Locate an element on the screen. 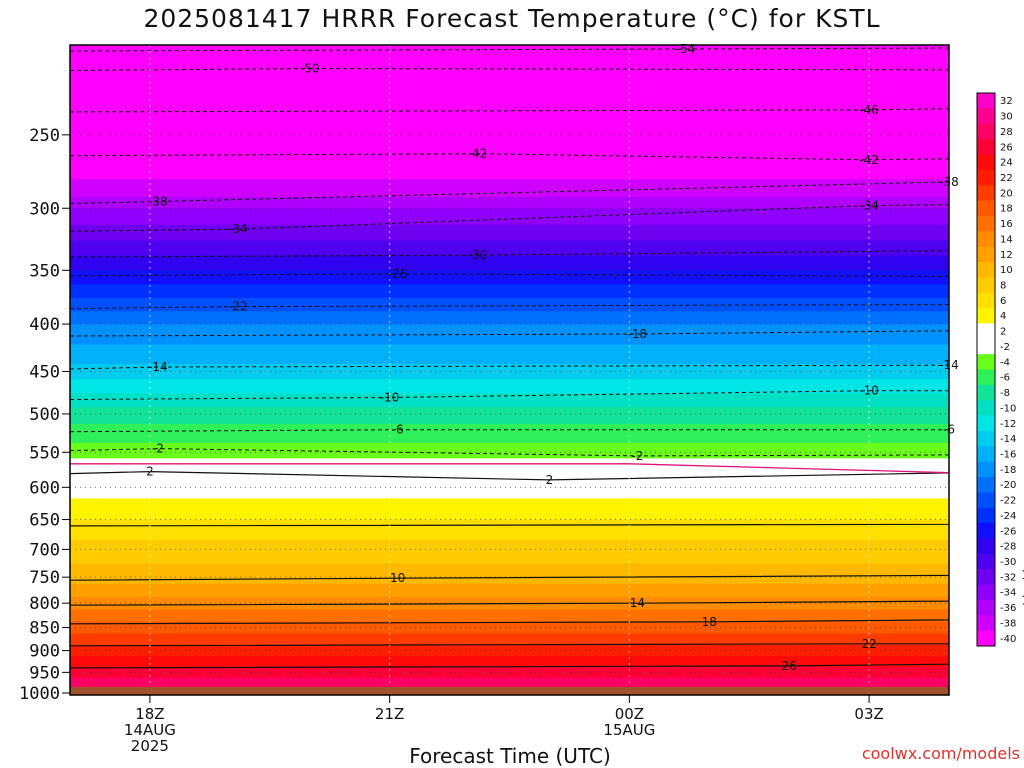  y-tick-label: 350 is located at coordinates (44, 271).